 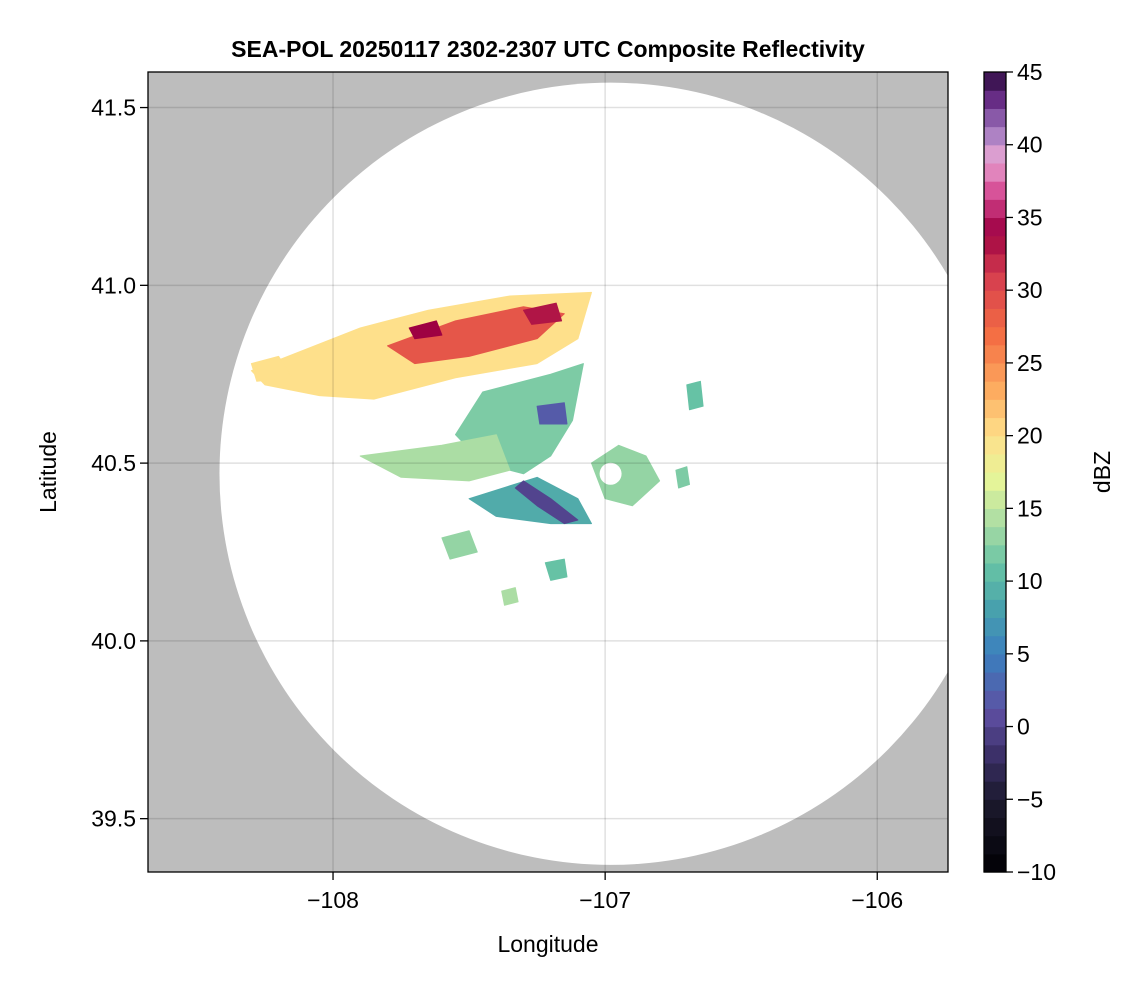 I want to click on colorbar-tick-label: −10, so click(x=1036, y=872).